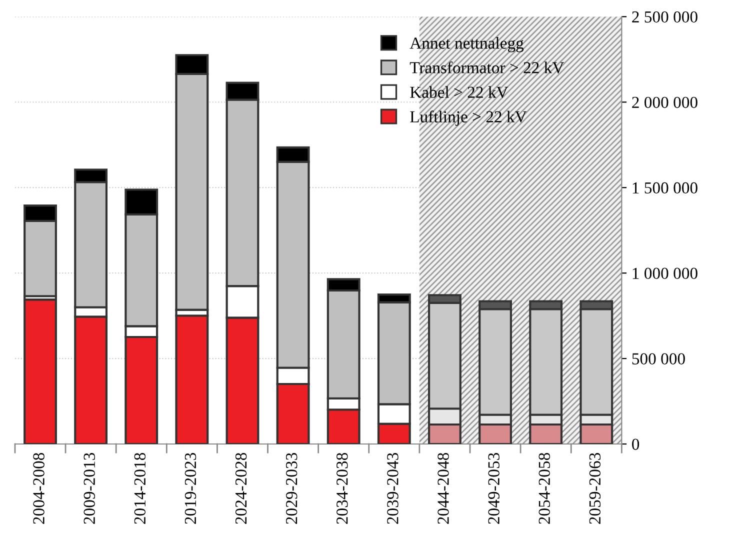  Describe the element at coordinates (658, 358) in the screenshot. I see `y-tick-label: 500 000` at that location.